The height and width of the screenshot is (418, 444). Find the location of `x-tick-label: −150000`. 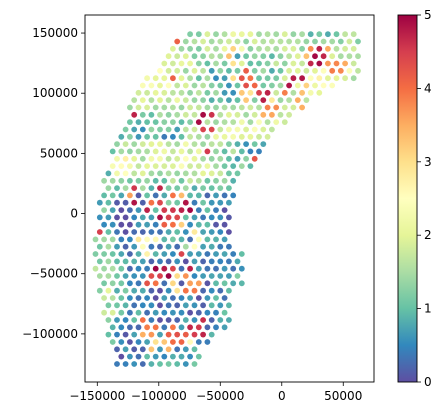

x-tick-label: −150000 is located at coordinates (97, 396).